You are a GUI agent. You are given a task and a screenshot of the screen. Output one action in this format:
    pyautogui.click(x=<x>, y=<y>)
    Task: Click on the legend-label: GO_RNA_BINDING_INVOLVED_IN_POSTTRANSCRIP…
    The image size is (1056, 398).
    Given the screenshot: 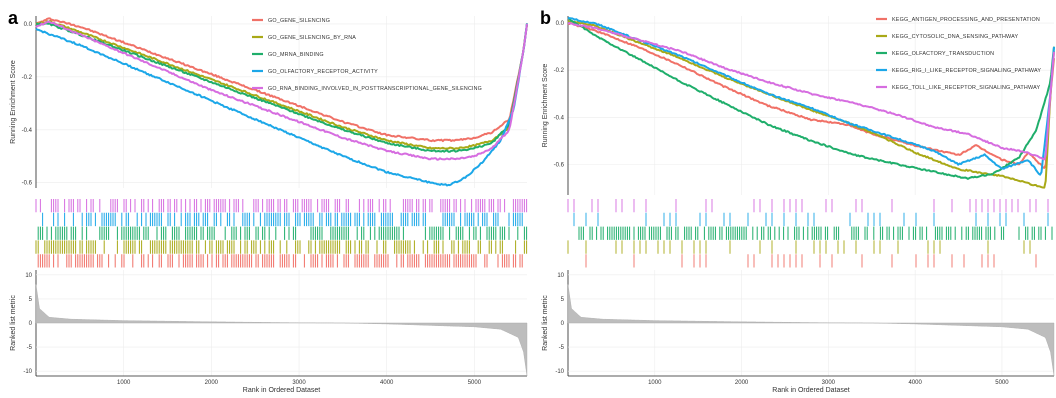 What is the action you would take?
    pyautogui.click(x=375, y=89)
    